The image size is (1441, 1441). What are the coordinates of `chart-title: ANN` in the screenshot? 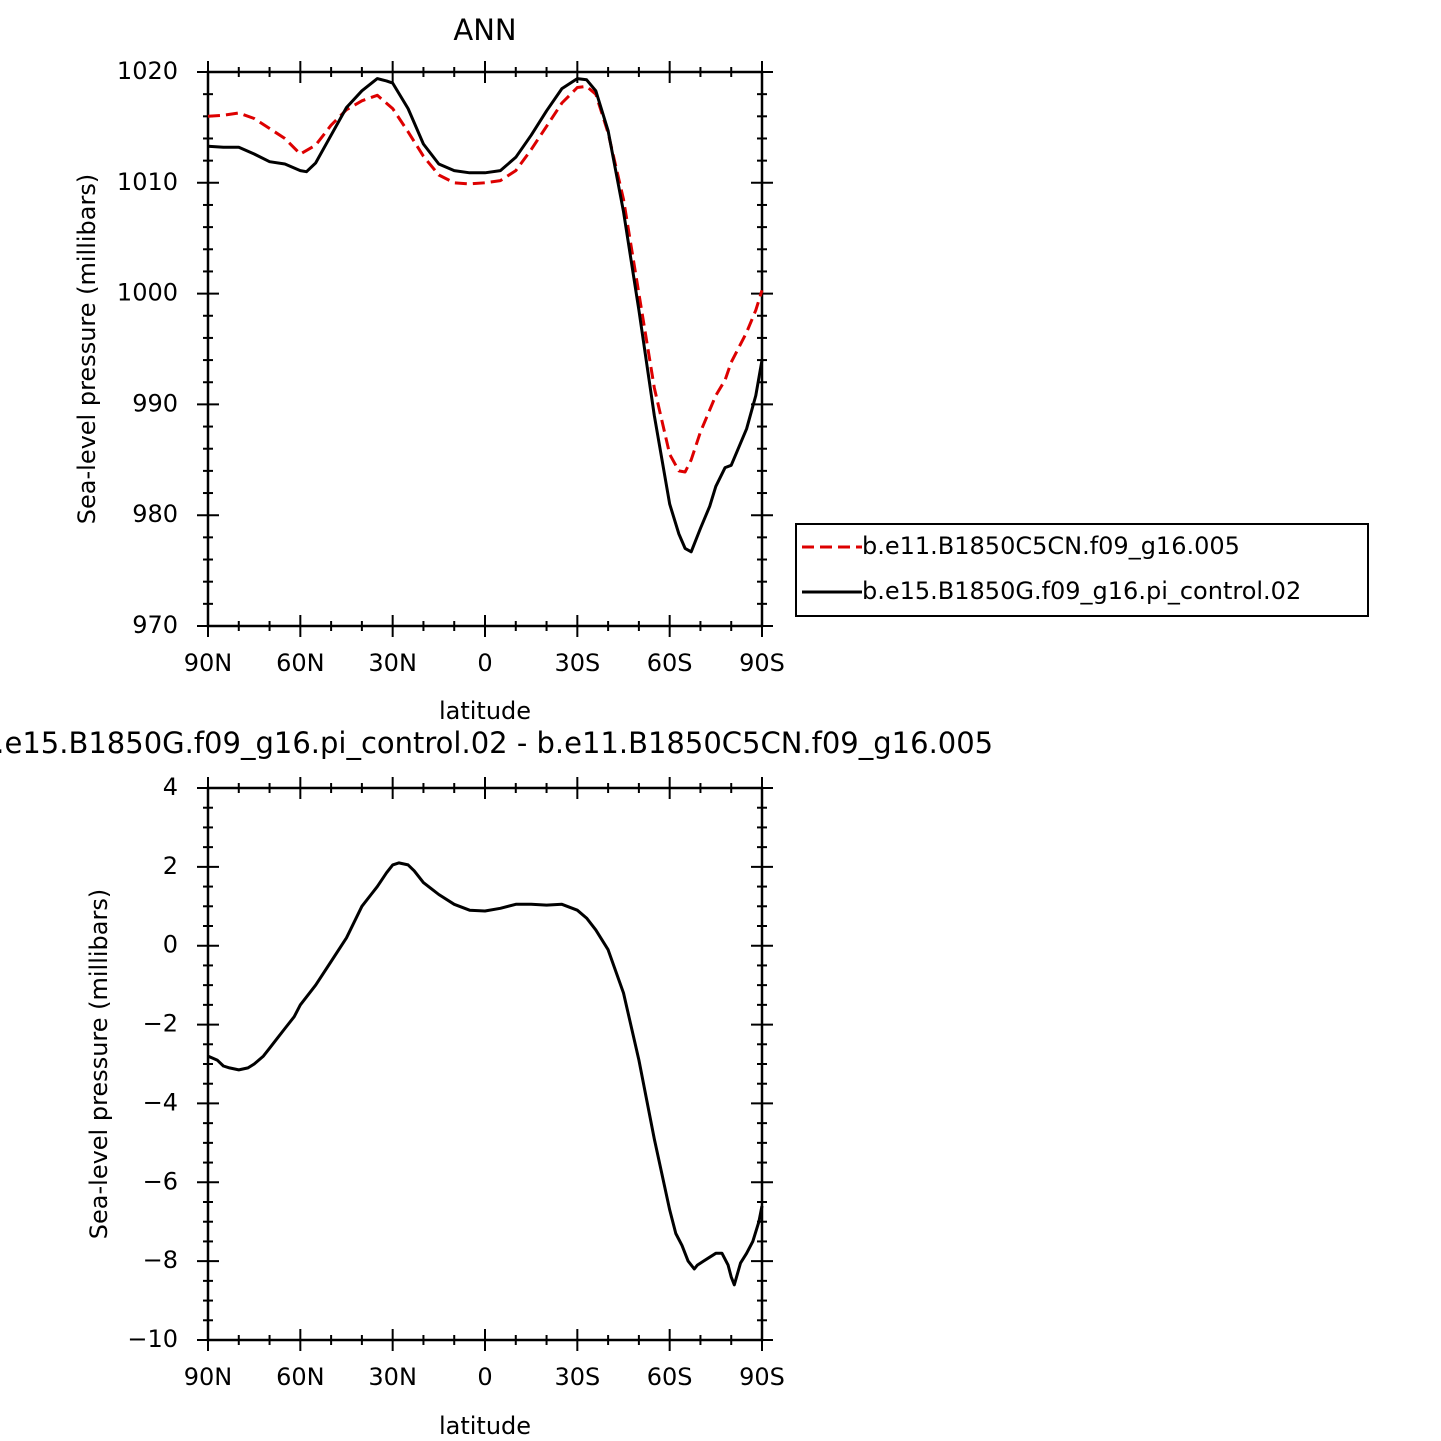 It's located at (484, 30).